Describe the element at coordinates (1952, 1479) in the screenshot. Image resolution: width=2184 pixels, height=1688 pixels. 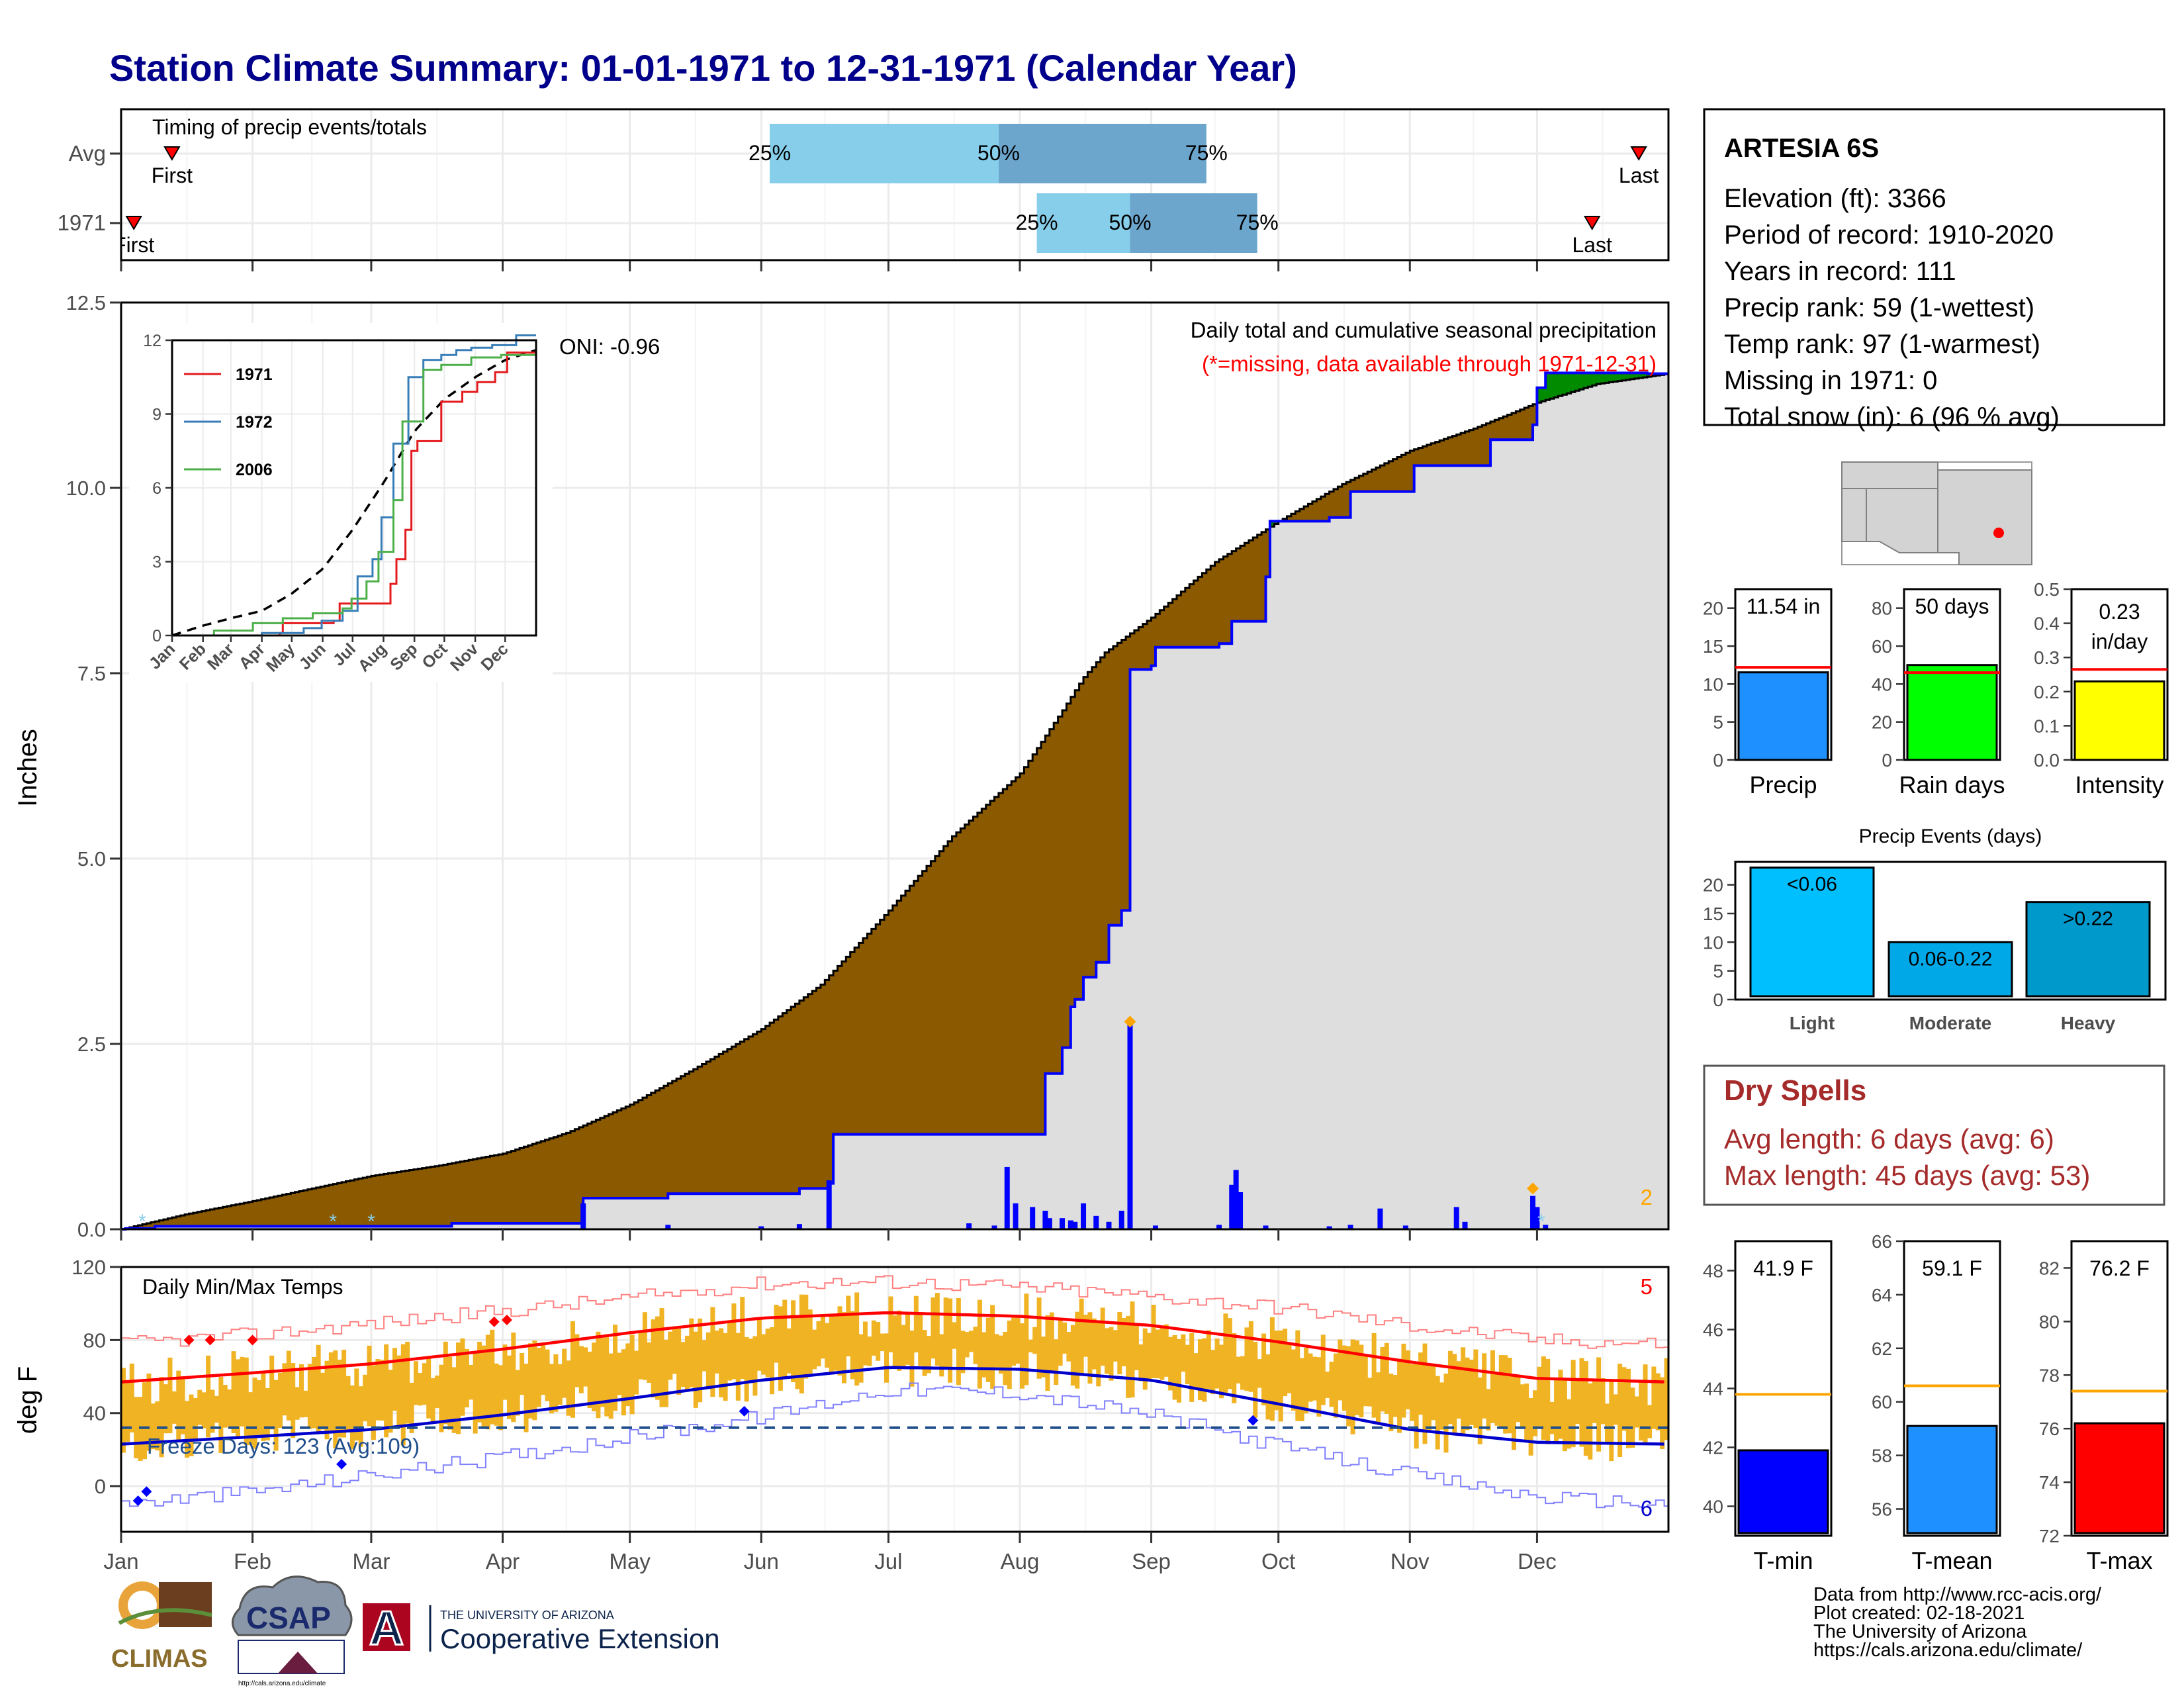
I see `temp-bar-value-t-mean` at that location.